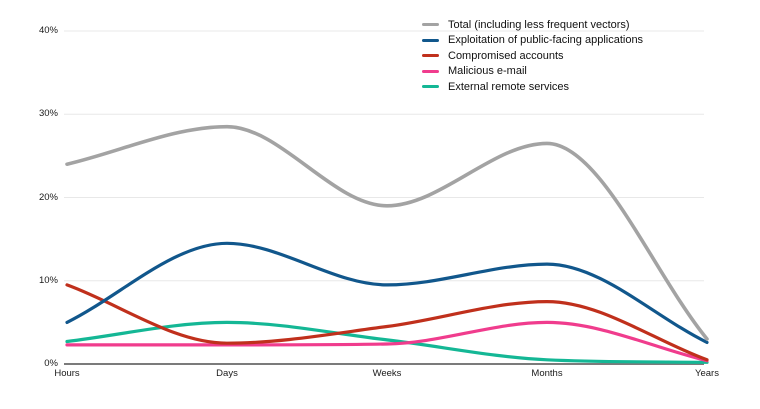  Describe the element at coordinates (51, 363) in the screenshot. I see `y-tick-label-0: 0%` at that location.